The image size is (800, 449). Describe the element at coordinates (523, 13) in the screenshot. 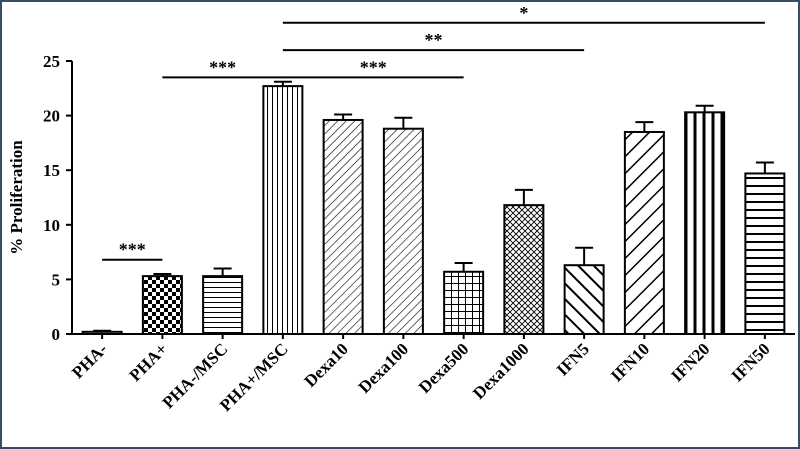

I see `significance-label: *` at that location.